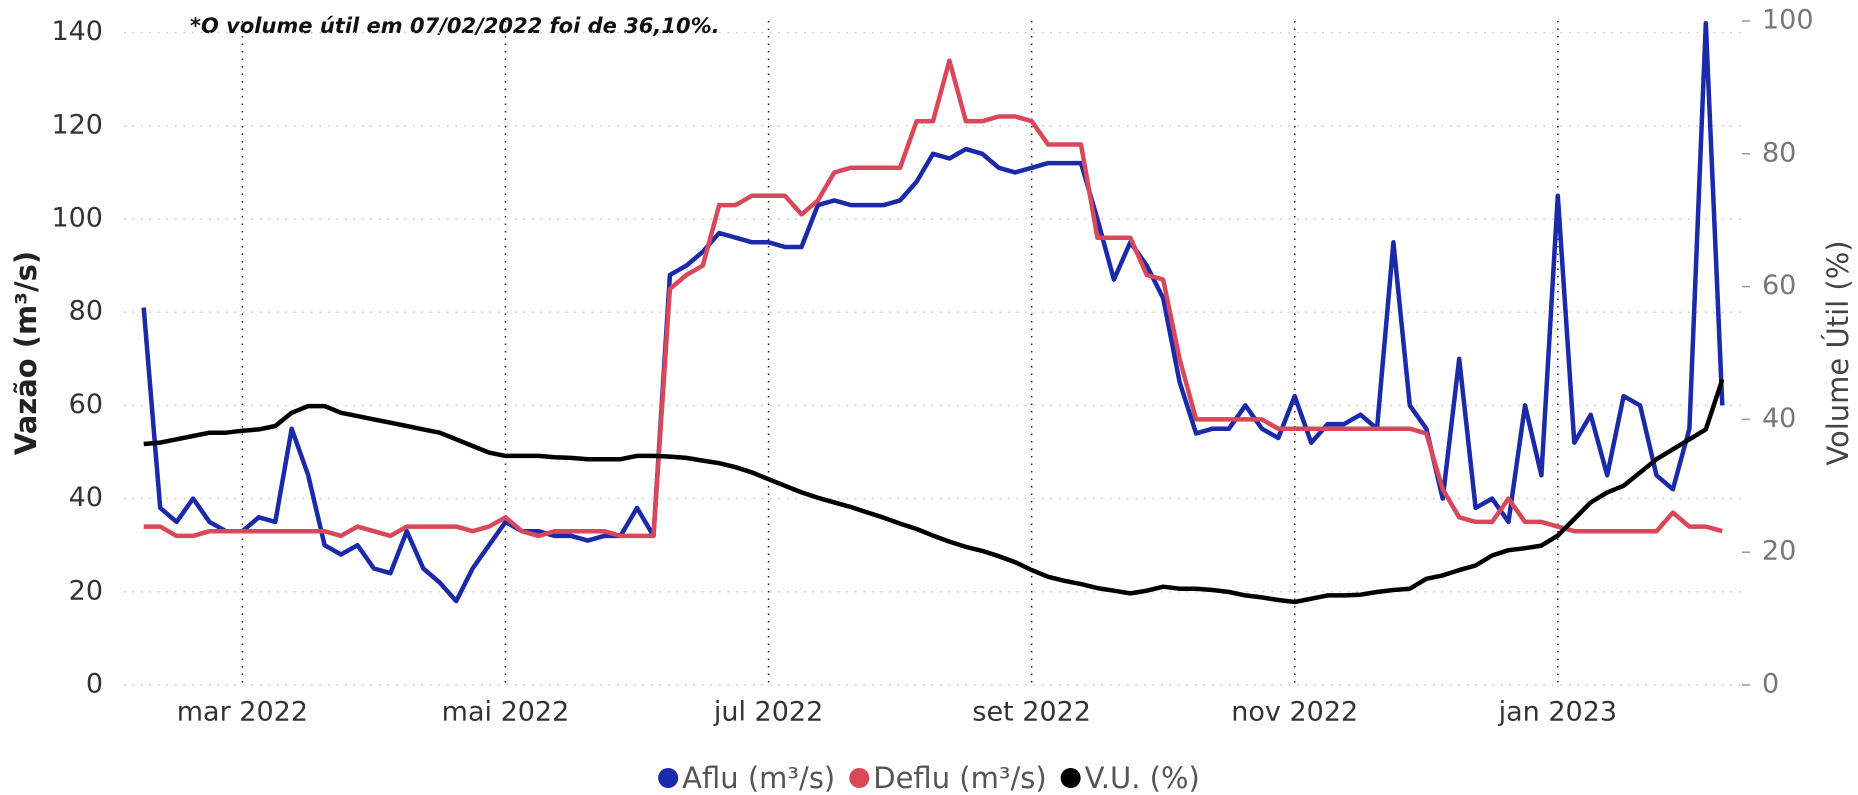 The width and height of the screenshot is (1858, 795). I want to click on y-tick-label: 80, so click(86, 311).